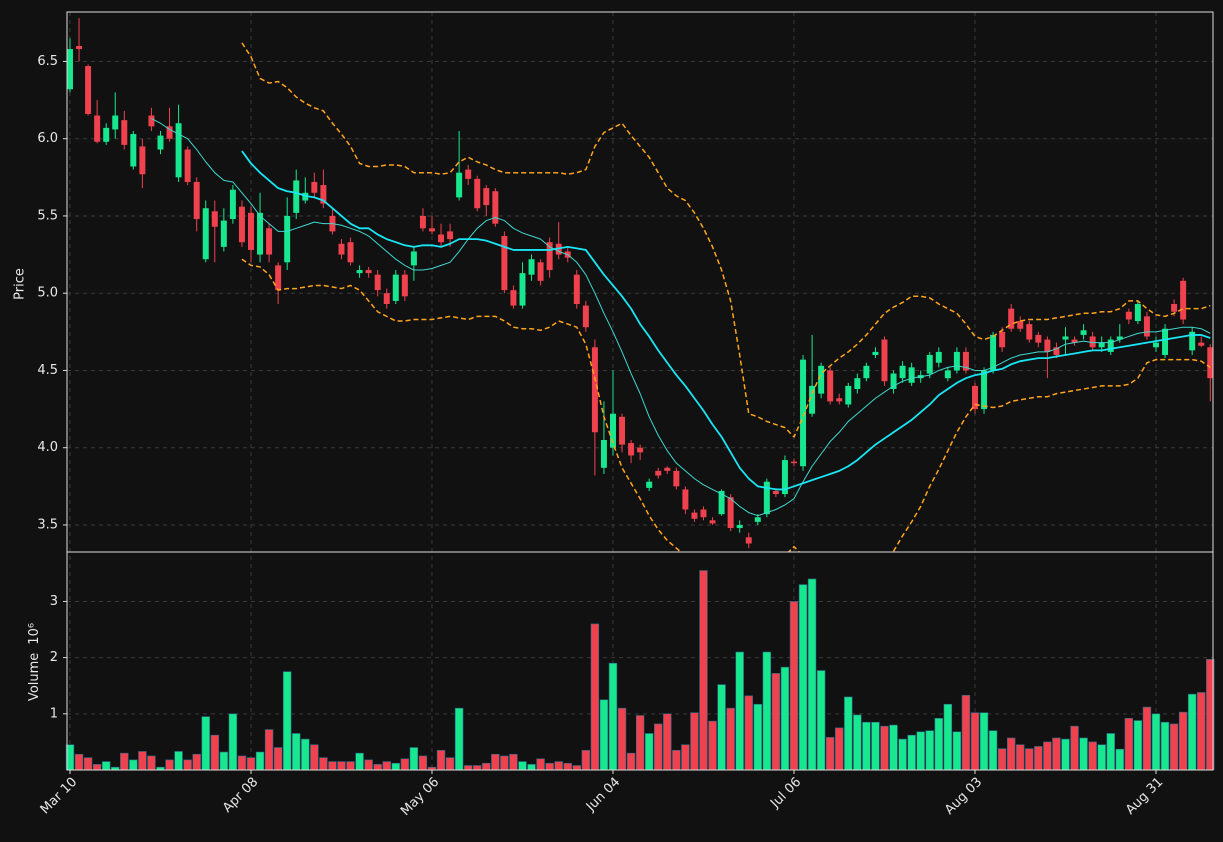  What do you see at coordinates (47, 370) in the screenshot?
I see `y-tick-label: 4.5` at bounding box center [47, 370].